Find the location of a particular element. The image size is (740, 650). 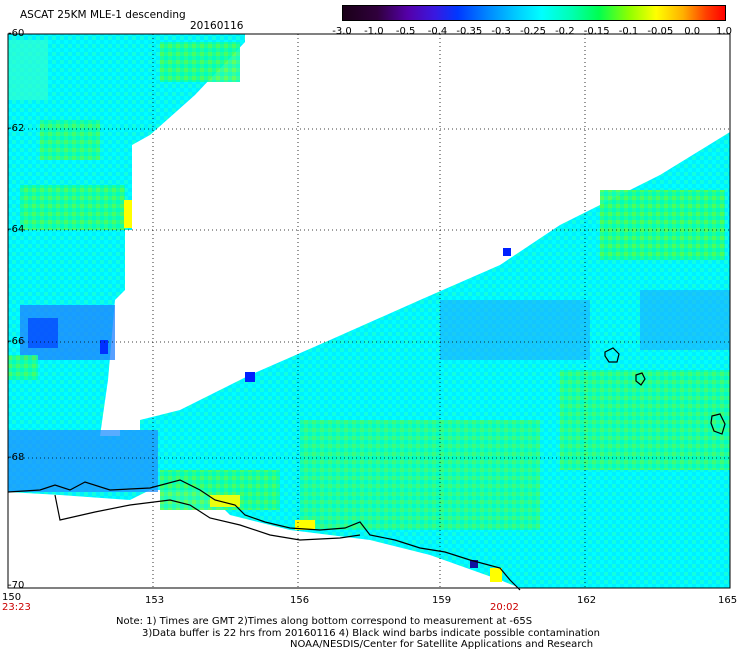

lat-label: -66 is located at coordinates (16, 341).